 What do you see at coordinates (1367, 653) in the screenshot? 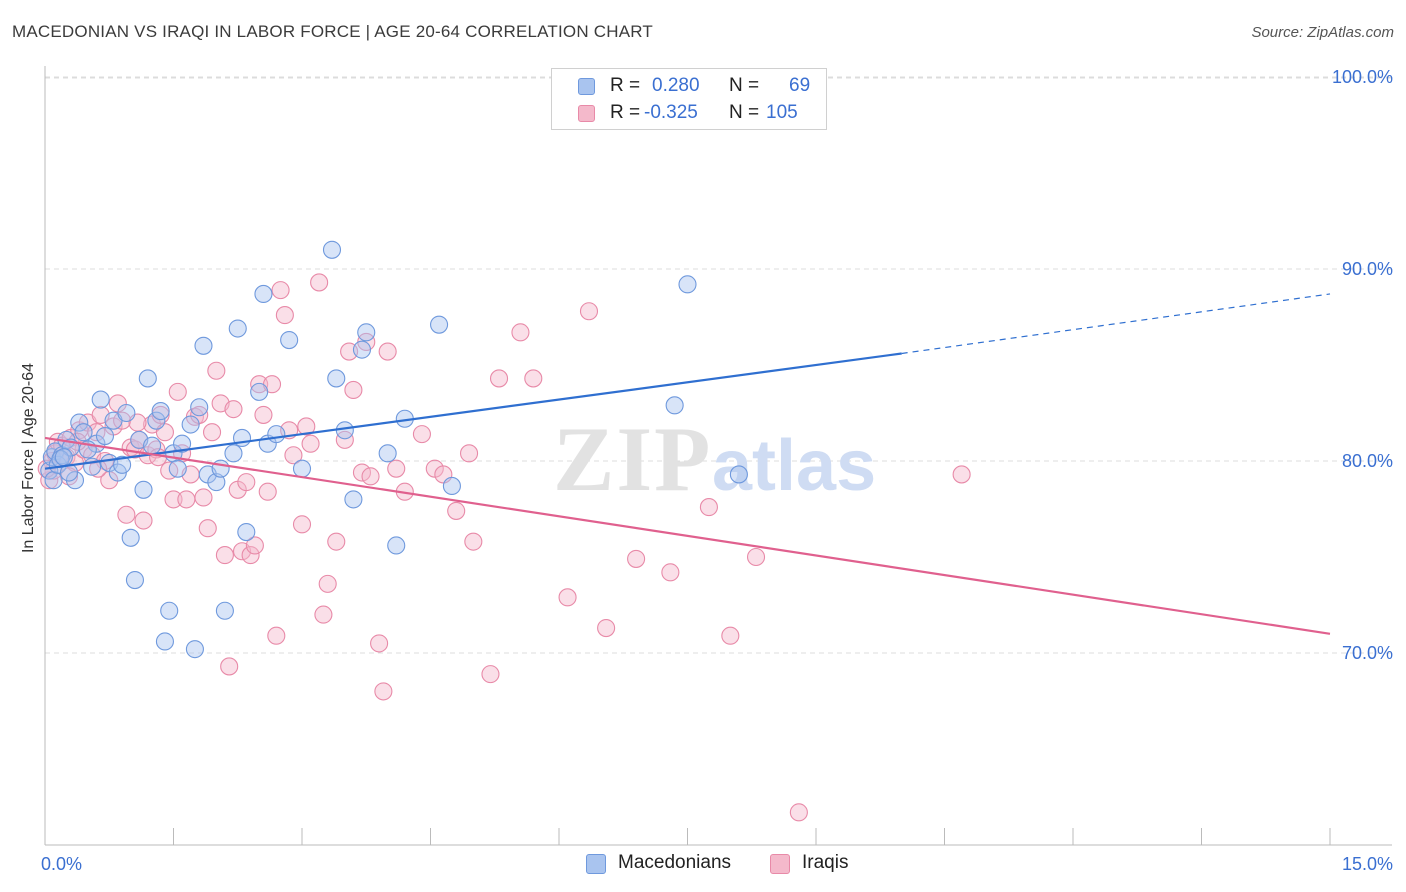
I see `y-tick-label: 70.0%` at bounding box center [1367, 653].